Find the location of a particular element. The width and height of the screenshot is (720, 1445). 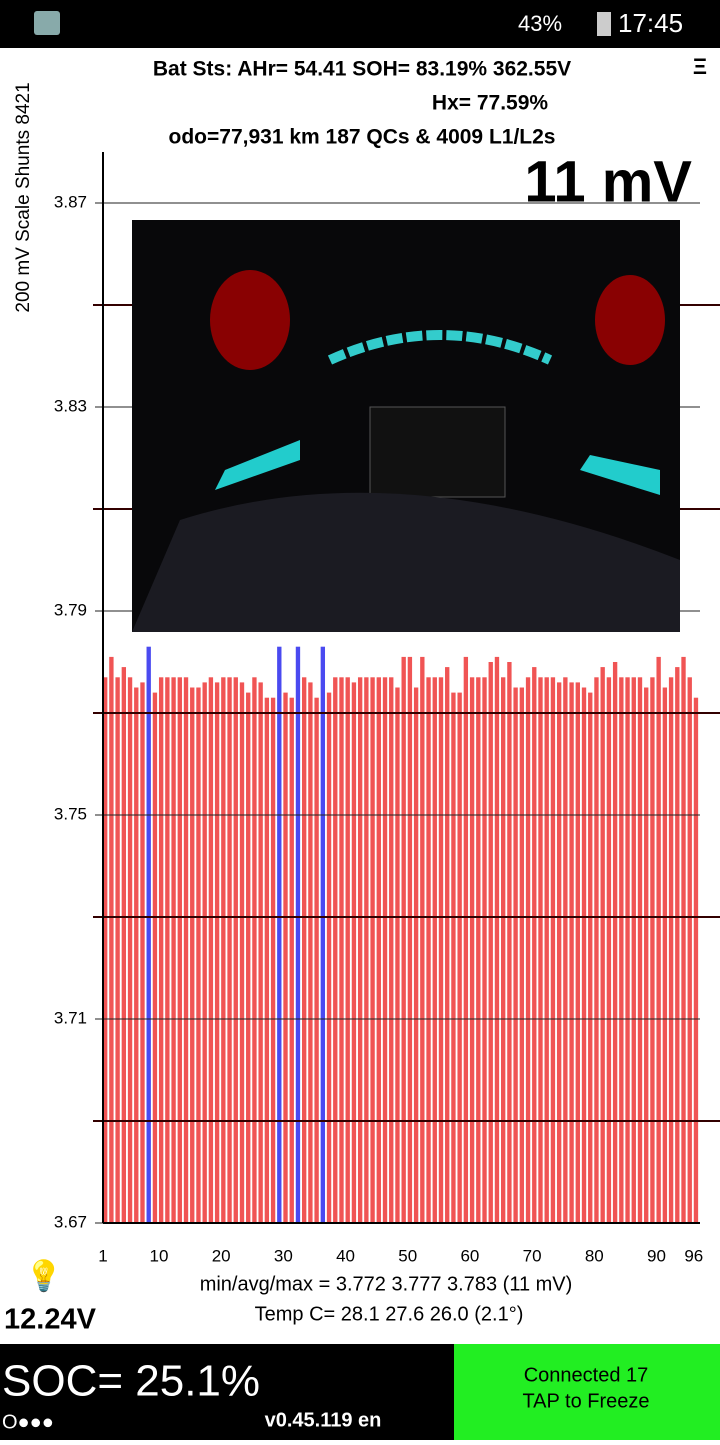

temperature-stats: Temp C= 28.1 27.6 26.0 (2.1°) is located at coordinates (389, 1314).